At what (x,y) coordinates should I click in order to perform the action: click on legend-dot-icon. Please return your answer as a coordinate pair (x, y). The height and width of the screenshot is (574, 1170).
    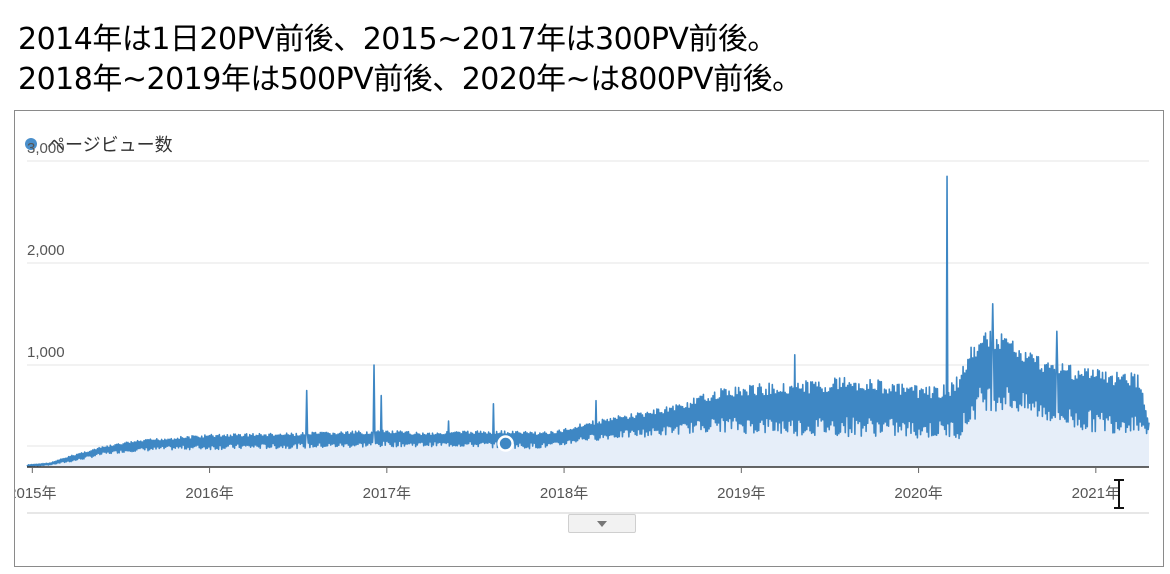
    Looking at the image, I should click on (31, 144).